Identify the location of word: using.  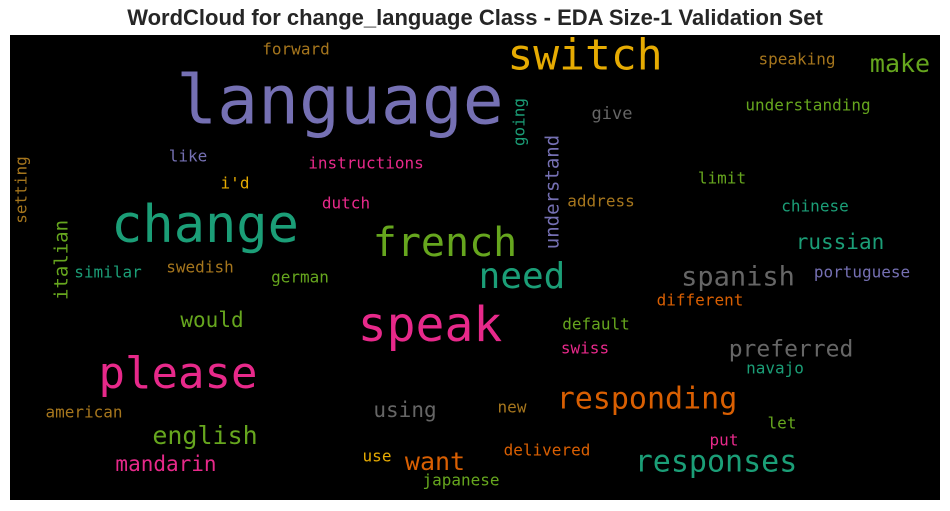
(404, 410).